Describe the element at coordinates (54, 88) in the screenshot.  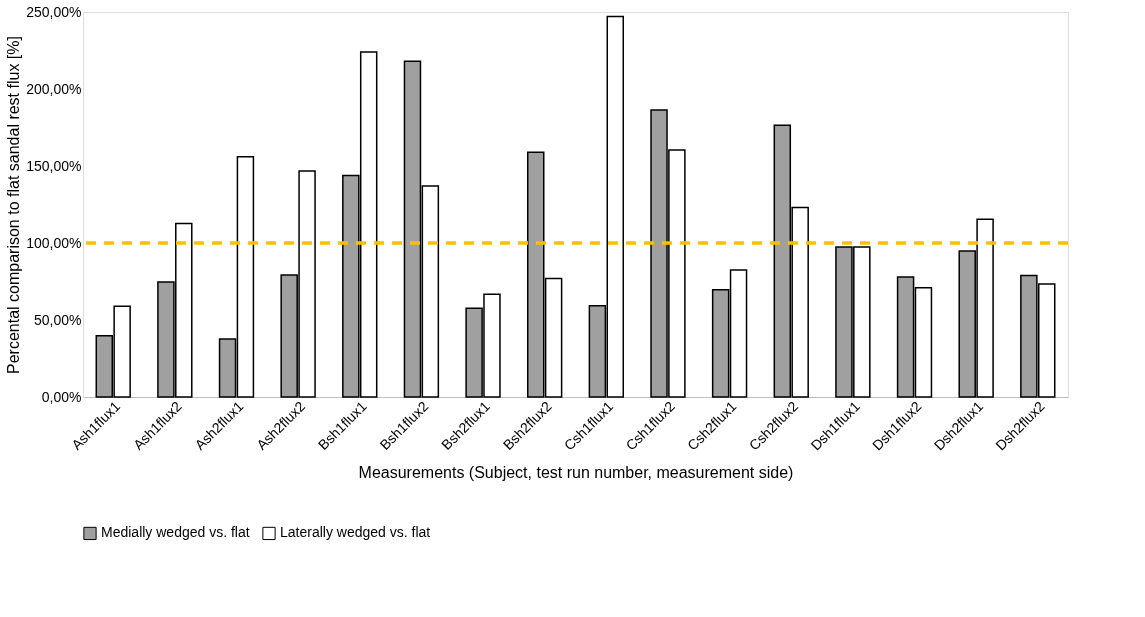
I see `y-tick-label: 200,00%` at that location.